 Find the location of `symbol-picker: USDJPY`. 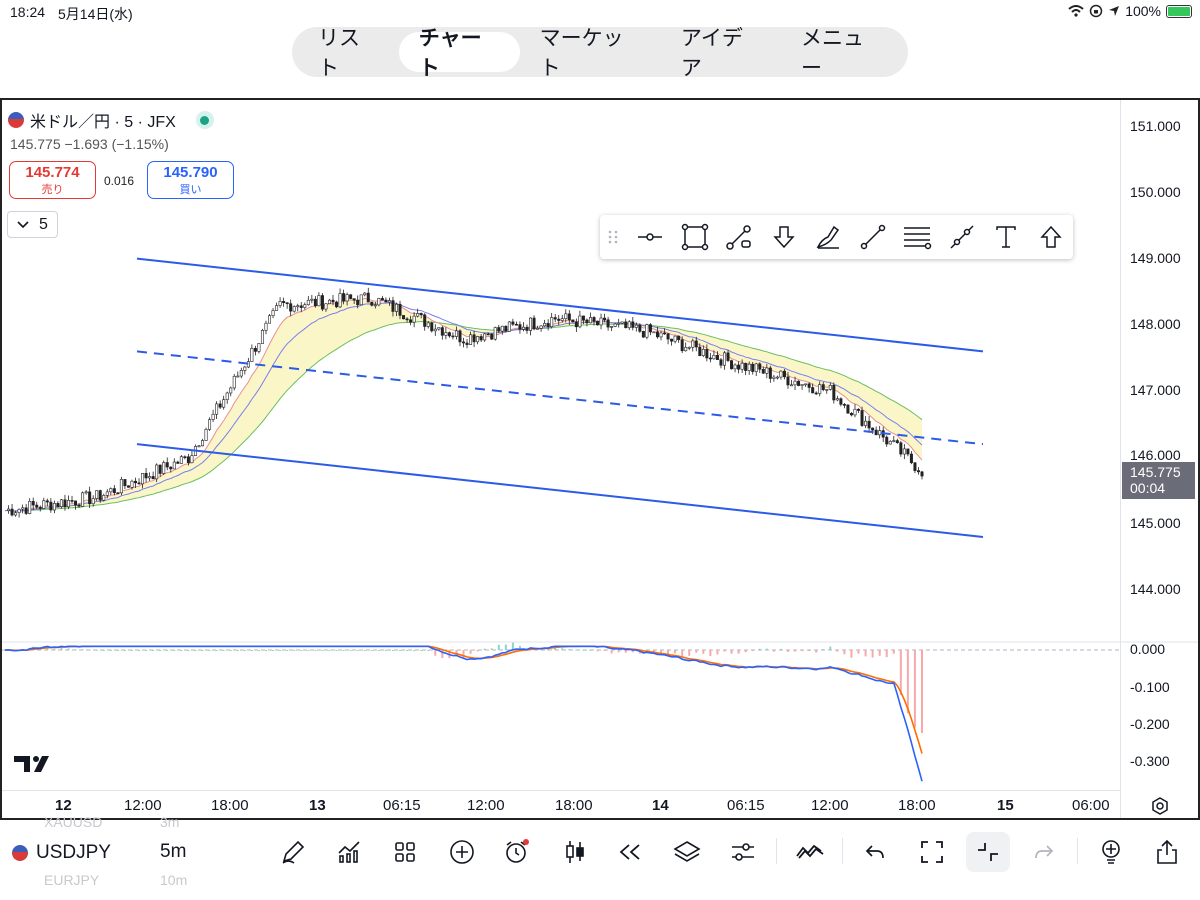

symbol-picker: USDJPY is located at coordinates (61, 853).